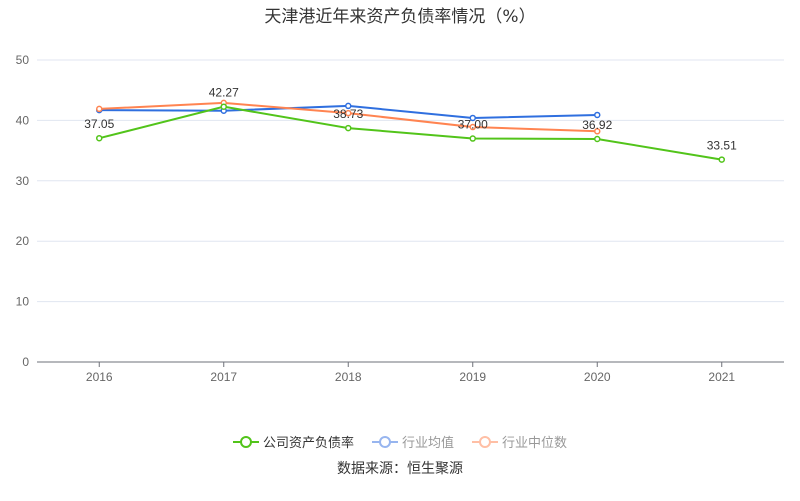 The image size is (800, 501). I want to click on data-label: 33.51, so click(722, 146).